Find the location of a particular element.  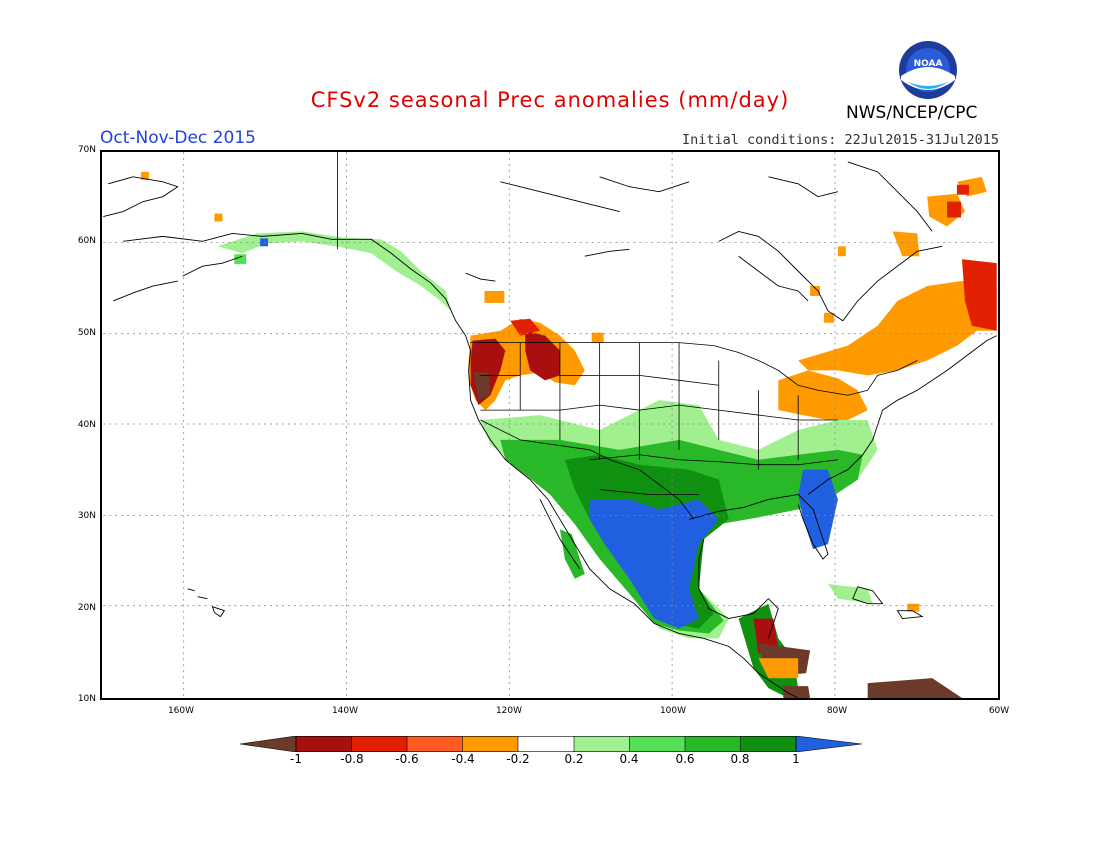

legend-label: -0.2 is located at coordinates (518, 759).